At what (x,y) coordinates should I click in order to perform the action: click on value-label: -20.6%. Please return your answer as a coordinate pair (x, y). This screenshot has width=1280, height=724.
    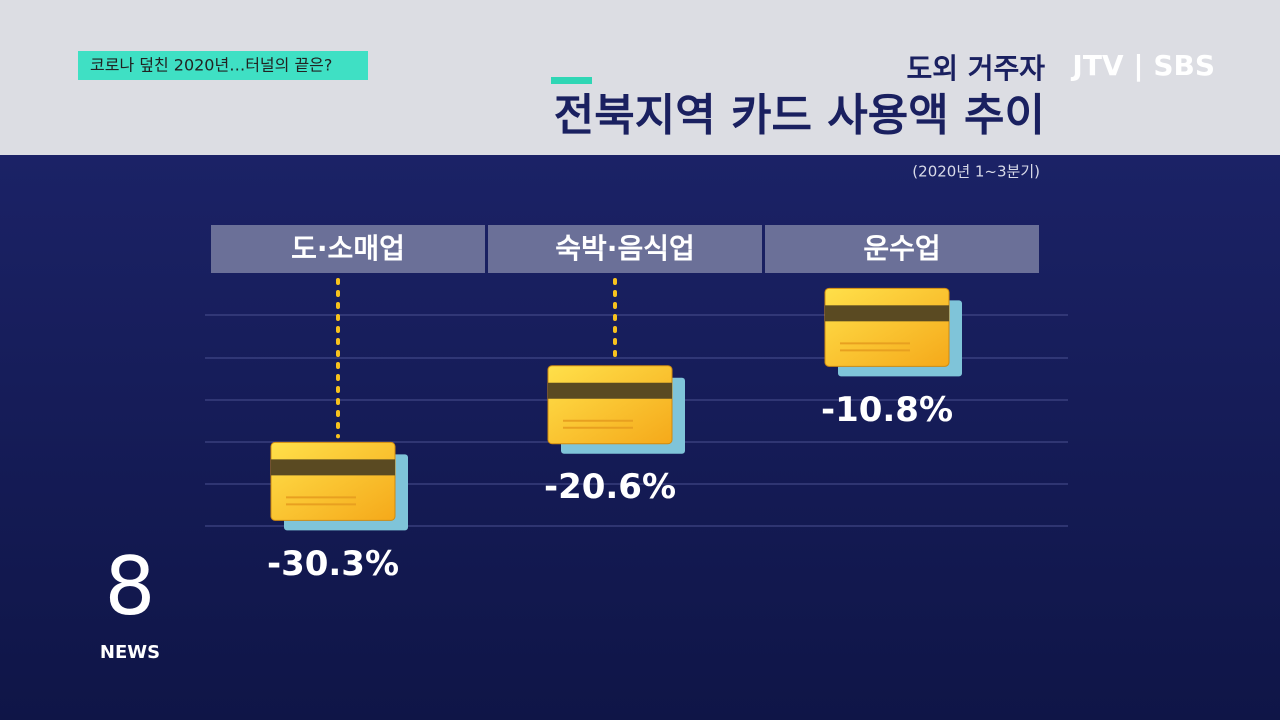
    Looking at the image, I should click on (610, 487).